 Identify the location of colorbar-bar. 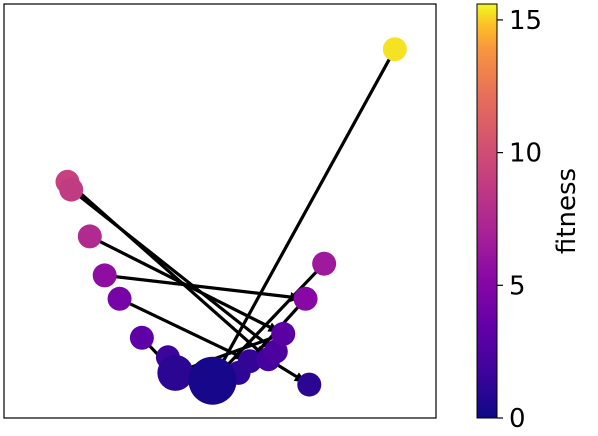
(487, 211).